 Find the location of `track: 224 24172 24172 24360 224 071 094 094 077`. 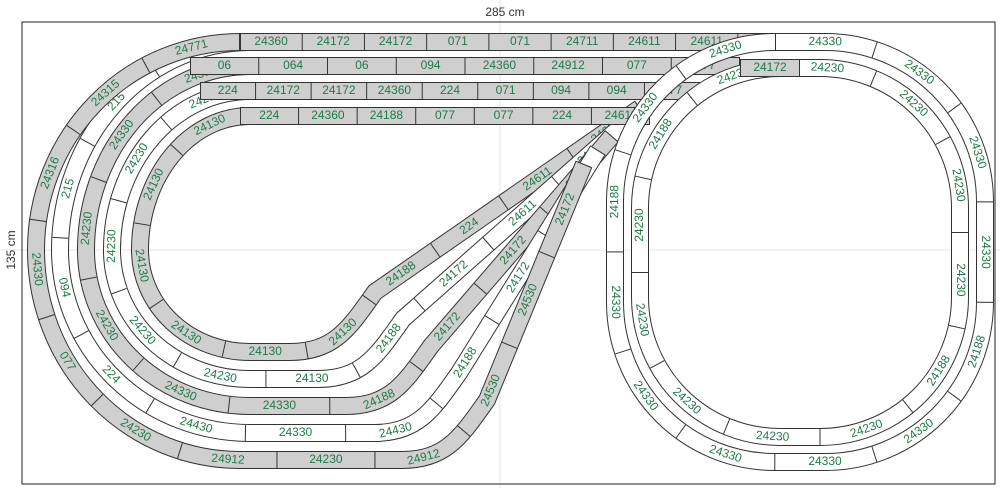

track: 224 24172 24172 24360 224 071 094 094 077 is located at coordinates (450, 91).